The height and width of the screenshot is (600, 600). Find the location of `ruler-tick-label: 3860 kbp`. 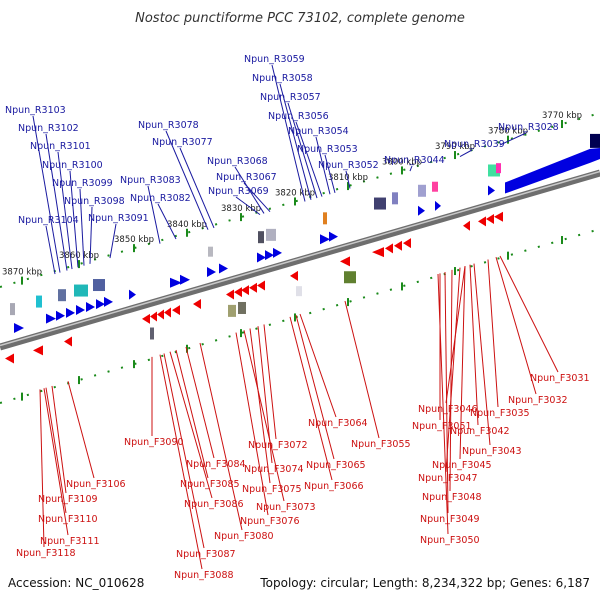

ruler-tick-label: 3860 kbp is located at coordinates (79, 256).